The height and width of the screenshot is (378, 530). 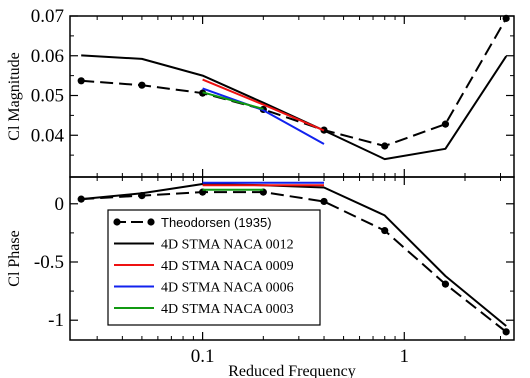 I want to click on y-tick-label: -1, so click(x=56, y=320).